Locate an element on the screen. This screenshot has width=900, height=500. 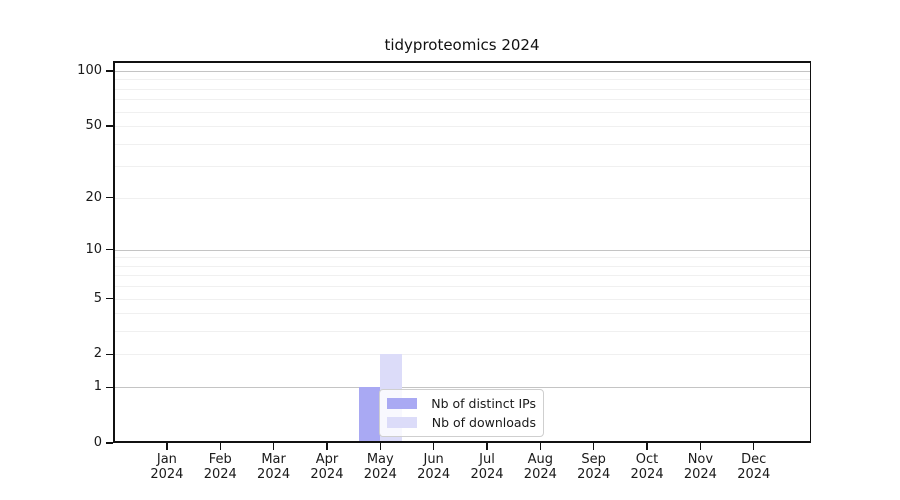
y-tick-label: 0 is located at coordinates (97, 442).